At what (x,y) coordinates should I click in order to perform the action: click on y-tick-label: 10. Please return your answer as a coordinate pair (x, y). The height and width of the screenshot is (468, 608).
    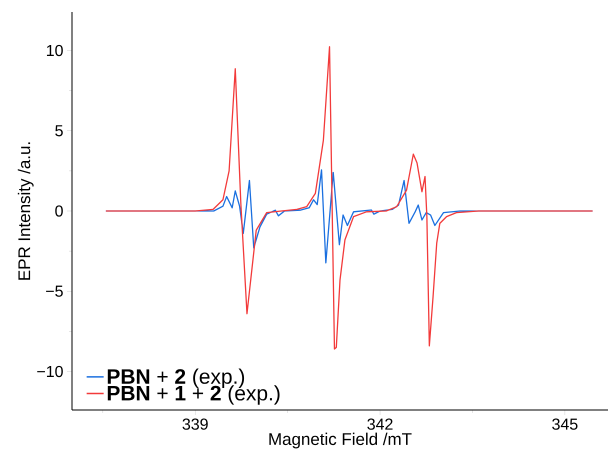
    Looking at the image, I should click on (54, 50).